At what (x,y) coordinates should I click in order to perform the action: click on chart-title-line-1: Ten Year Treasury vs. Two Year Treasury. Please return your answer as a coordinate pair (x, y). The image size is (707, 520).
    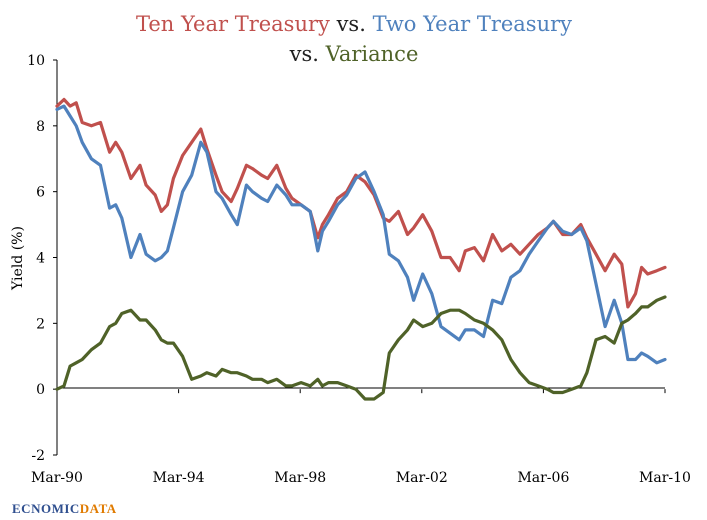
    Looking at the image, I should click on (354, 24).